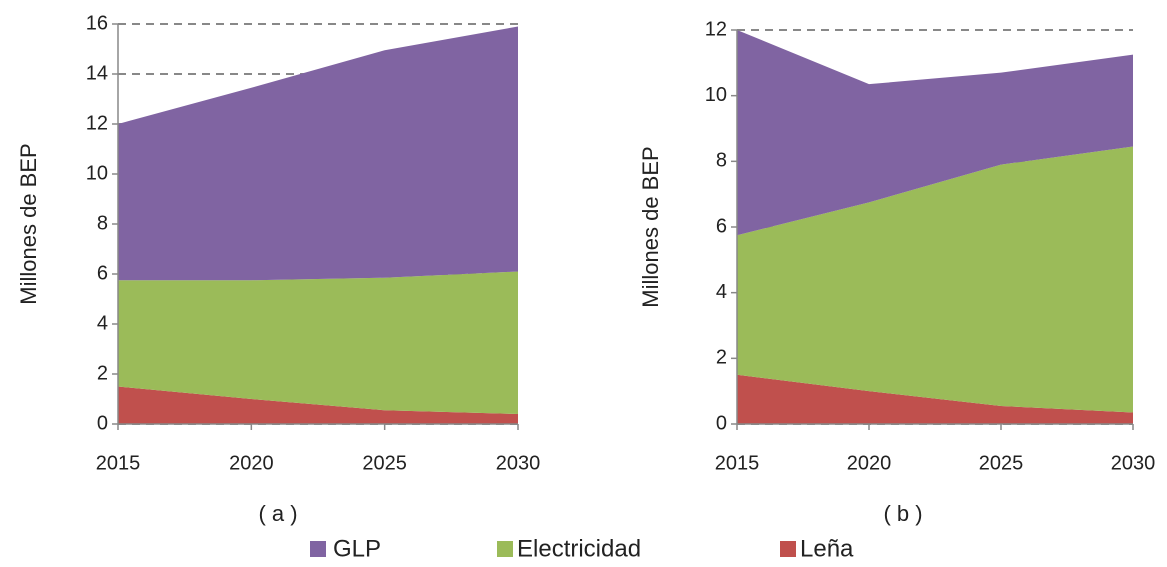 The height and width of the screenshot is (567, 1167). I want to click on legend-label: GLP, so click(357, 548).